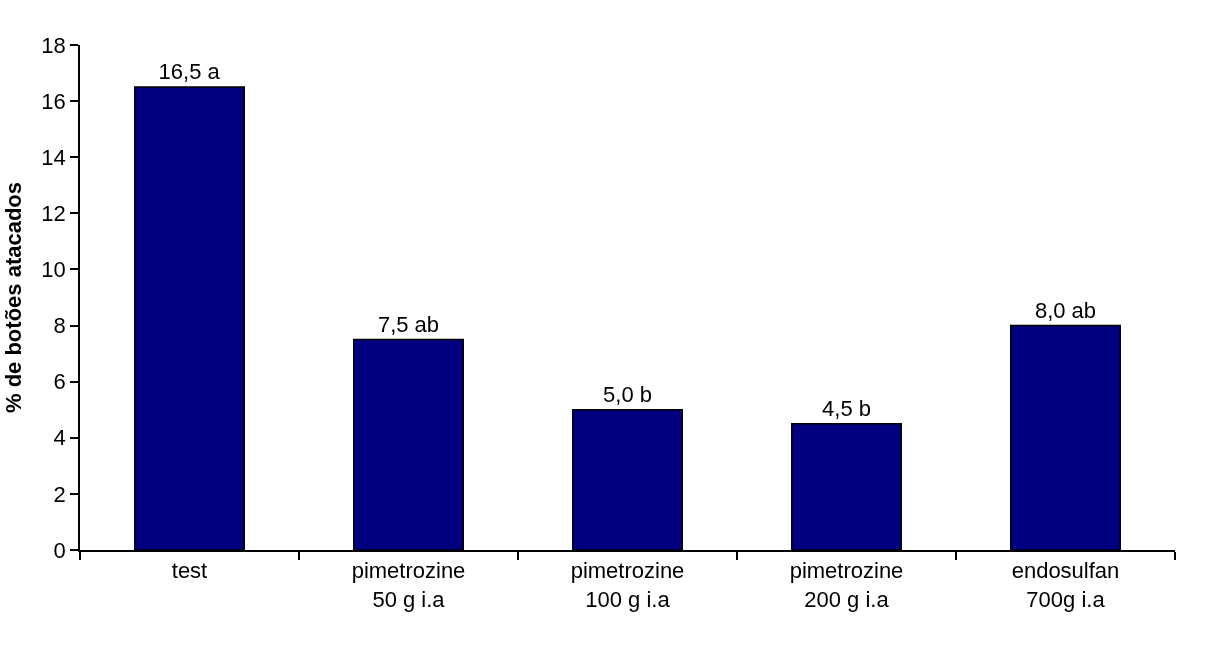 This screenshot has width=1205, height=660. Describe the element at coordinates (408, 585) in the screenshot. I see `x-tick-label: pimetrozine 50 g i.a` at that location.